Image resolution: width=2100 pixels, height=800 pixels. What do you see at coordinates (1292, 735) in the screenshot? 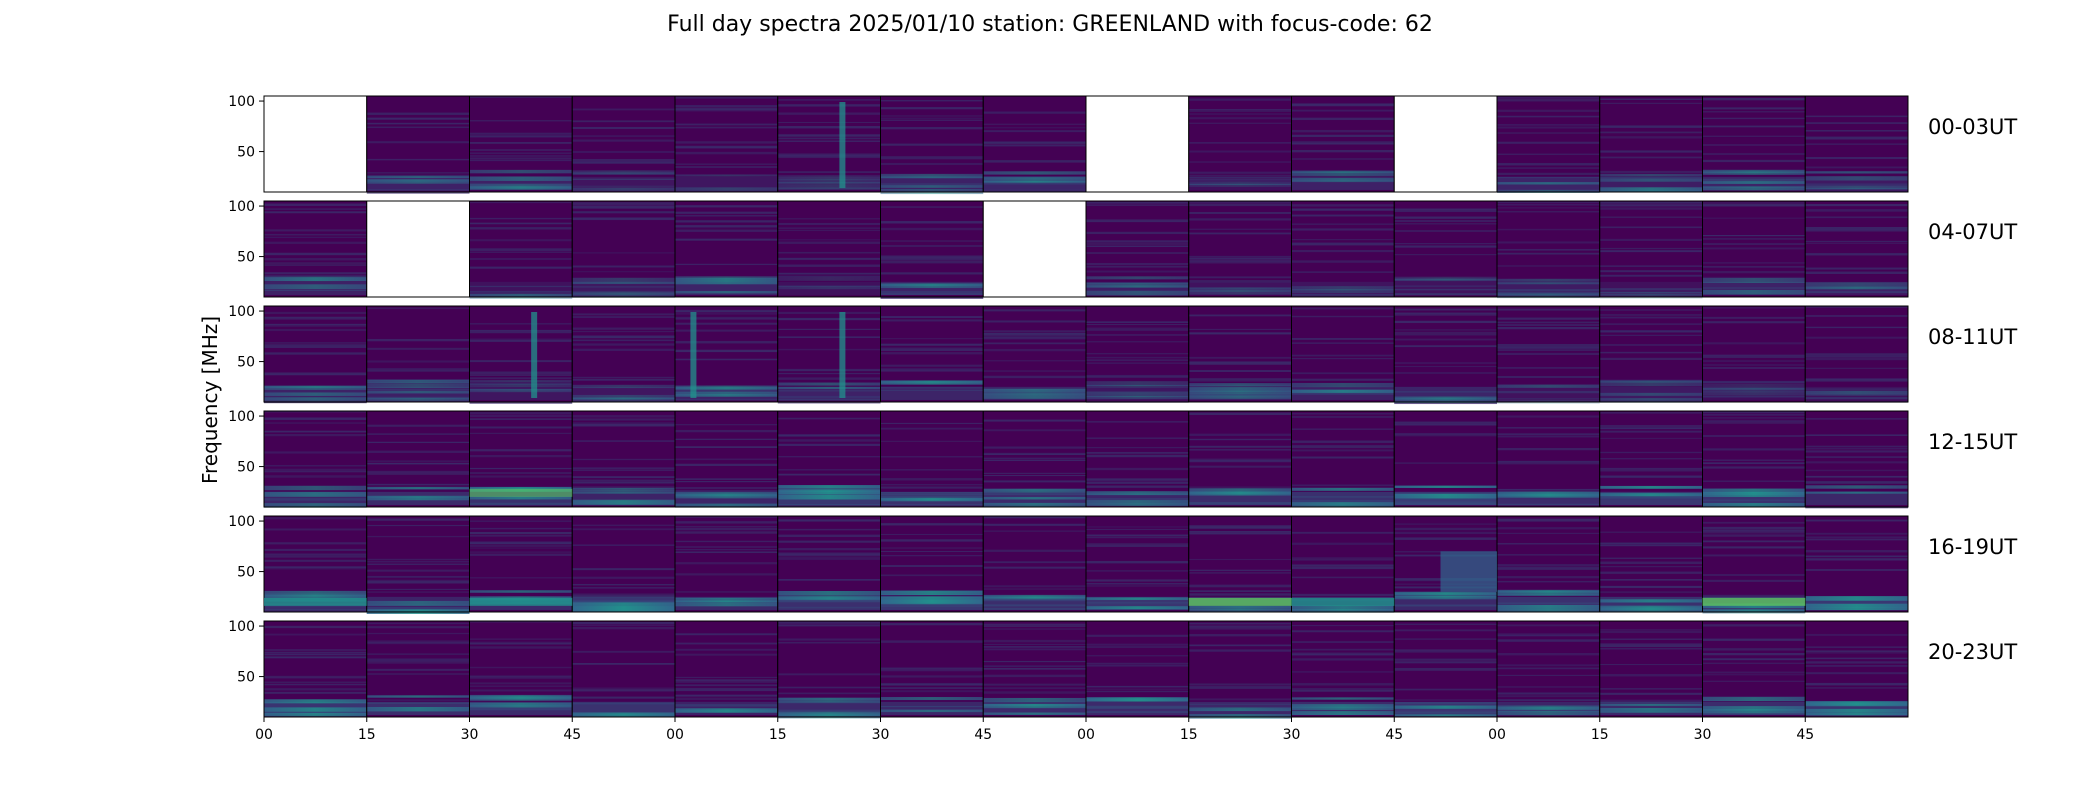
I see `x-tick-label: 30` at bounding box center [1292, 735].